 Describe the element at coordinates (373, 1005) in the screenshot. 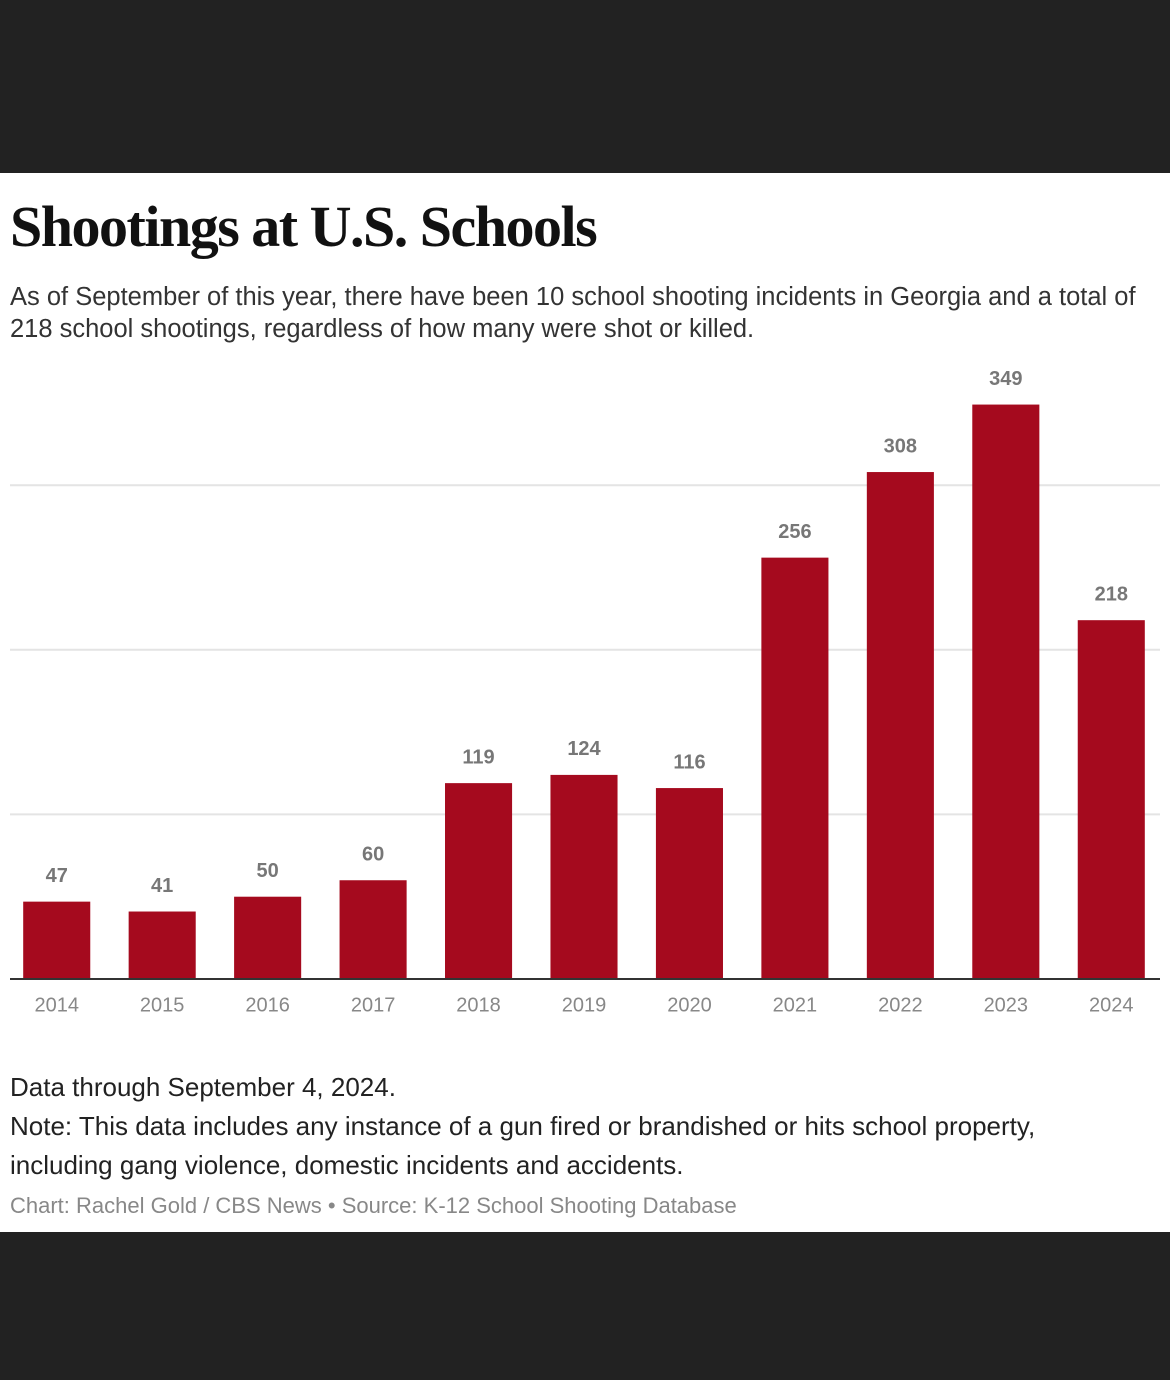

I see `x-tick-label: 2017` at that location.